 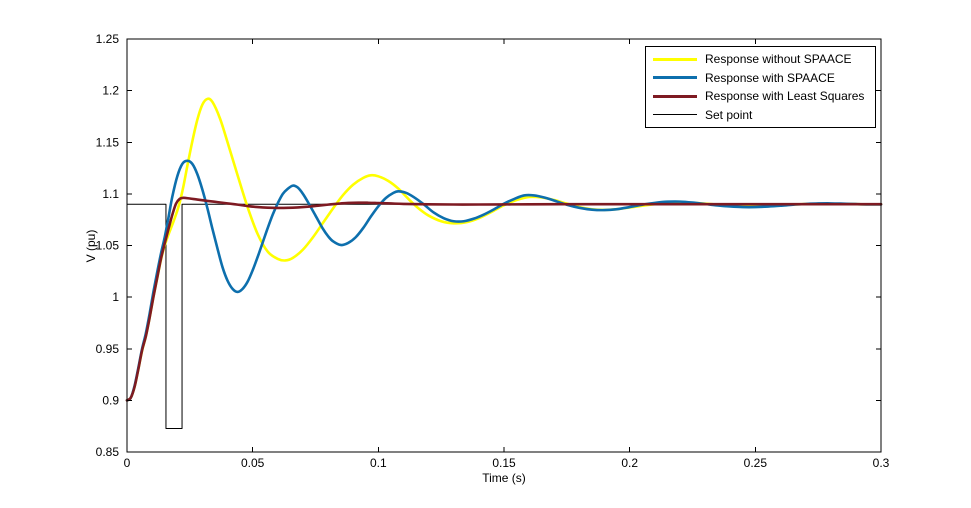 What do you see at coordinates (108, 246) in the screenshot?
I see `y-tick-label: 1.05` at bounding box center [108, 246].